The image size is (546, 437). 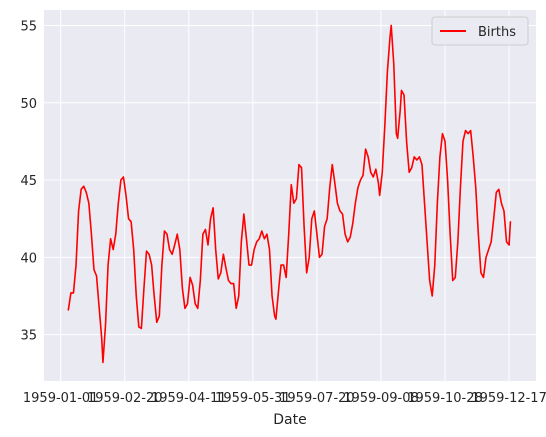 What do you see at coordinates (253, 398) in the screenshot?
I see `x-tick-label: 1959-05-31` at bounding box center [253, 398].